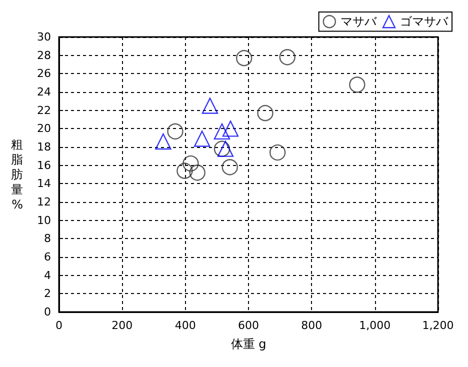 Image resolution: width=468 pixels, height=367 pixels. What do you see at coordinates (47, 312) in the screenshot?
I see `y-tick-label: 0` at bounding box center [47, 312].